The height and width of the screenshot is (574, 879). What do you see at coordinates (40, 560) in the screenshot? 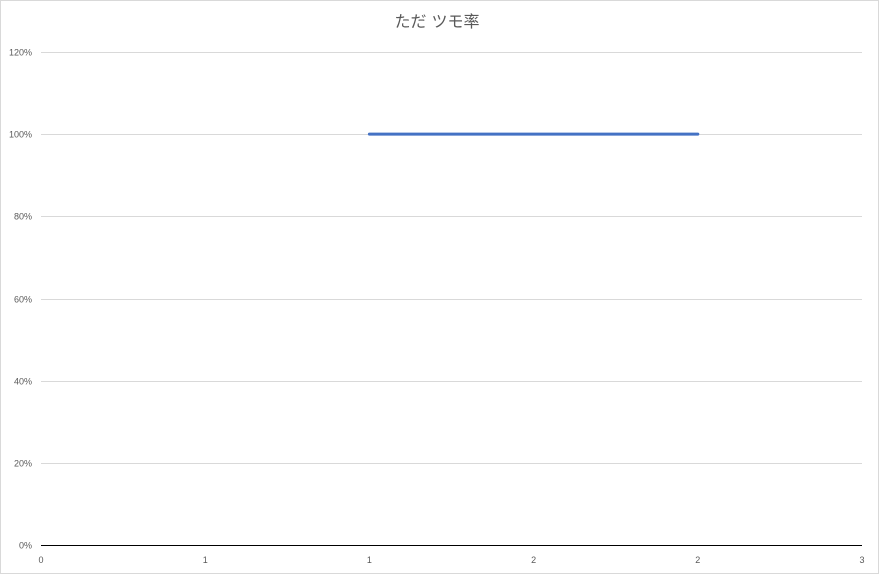
I see `x-tick-label: 0` at bounding box center [40, 560].